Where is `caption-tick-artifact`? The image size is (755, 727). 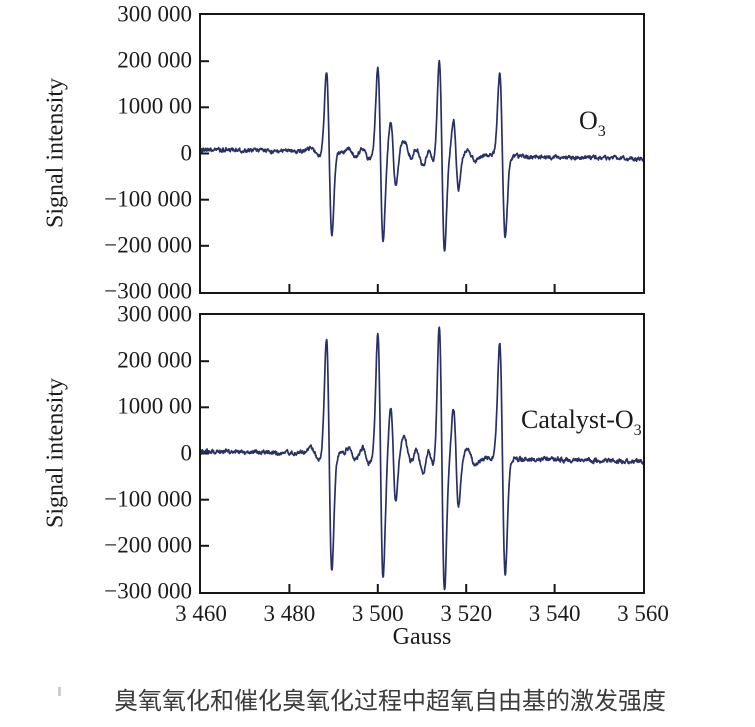
caption-tick-artifact is located at coordinates (59, 691).